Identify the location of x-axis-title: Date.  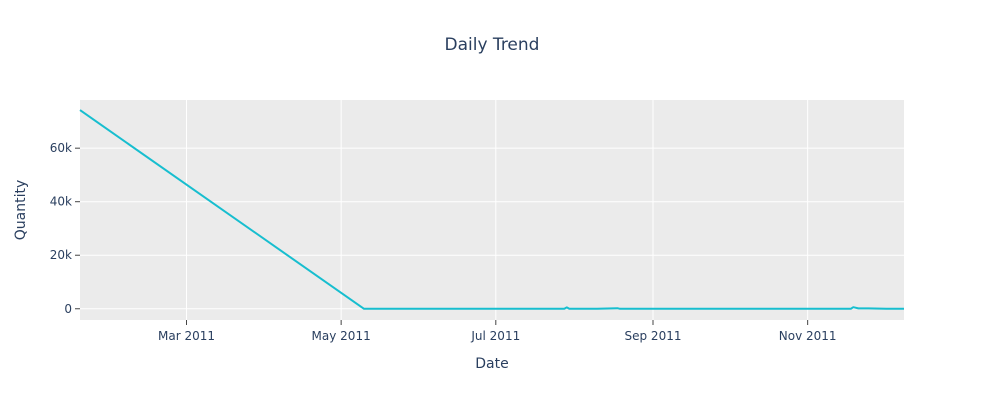
(491, 364).